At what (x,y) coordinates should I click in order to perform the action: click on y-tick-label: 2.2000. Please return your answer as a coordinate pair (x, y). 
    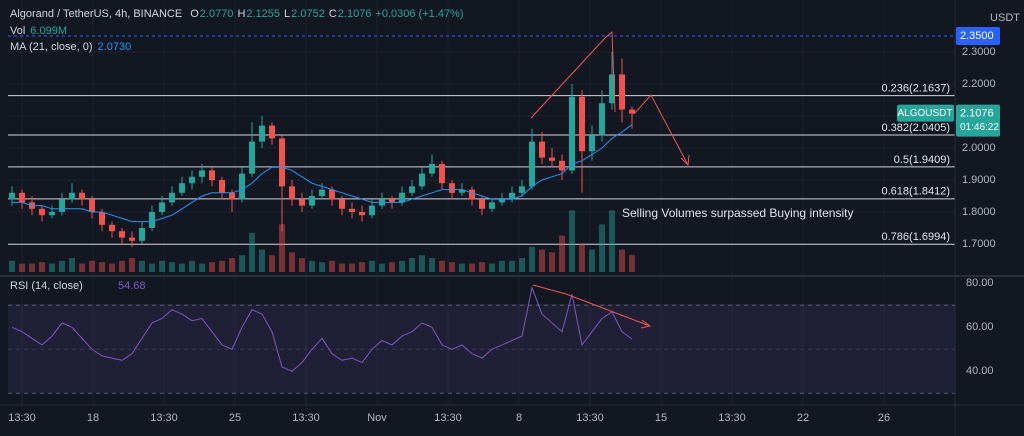
    Looking at the image, I should click on (979, 84).